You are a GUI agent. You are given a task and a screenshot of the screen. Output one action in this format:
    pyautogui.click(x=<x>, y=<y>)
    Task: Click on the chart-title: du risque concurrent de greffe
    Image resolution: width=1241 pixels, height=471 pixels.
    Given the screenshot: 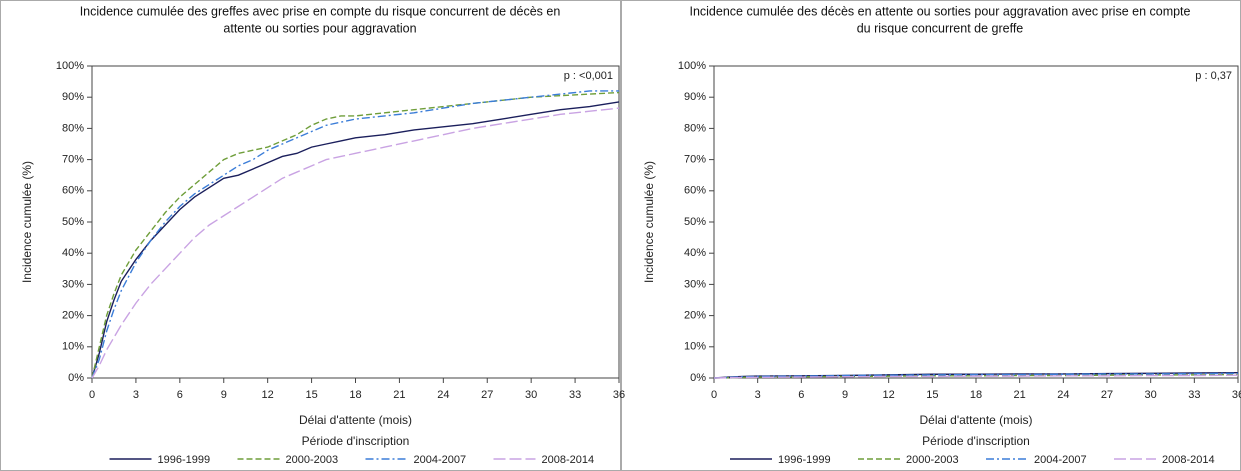 What is the action you would take?
    pyautogui.click(x=940, y=28)
    